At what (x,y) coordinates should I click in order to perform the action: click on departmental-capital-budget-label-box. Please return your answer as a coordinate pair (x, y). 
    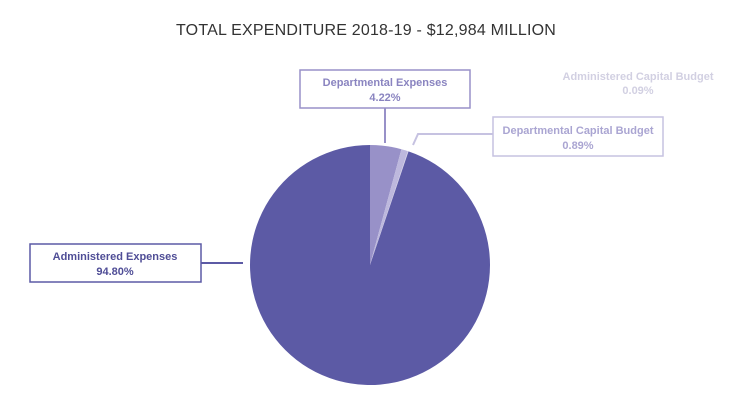
    Looking at the image, I should click on (578, 136).